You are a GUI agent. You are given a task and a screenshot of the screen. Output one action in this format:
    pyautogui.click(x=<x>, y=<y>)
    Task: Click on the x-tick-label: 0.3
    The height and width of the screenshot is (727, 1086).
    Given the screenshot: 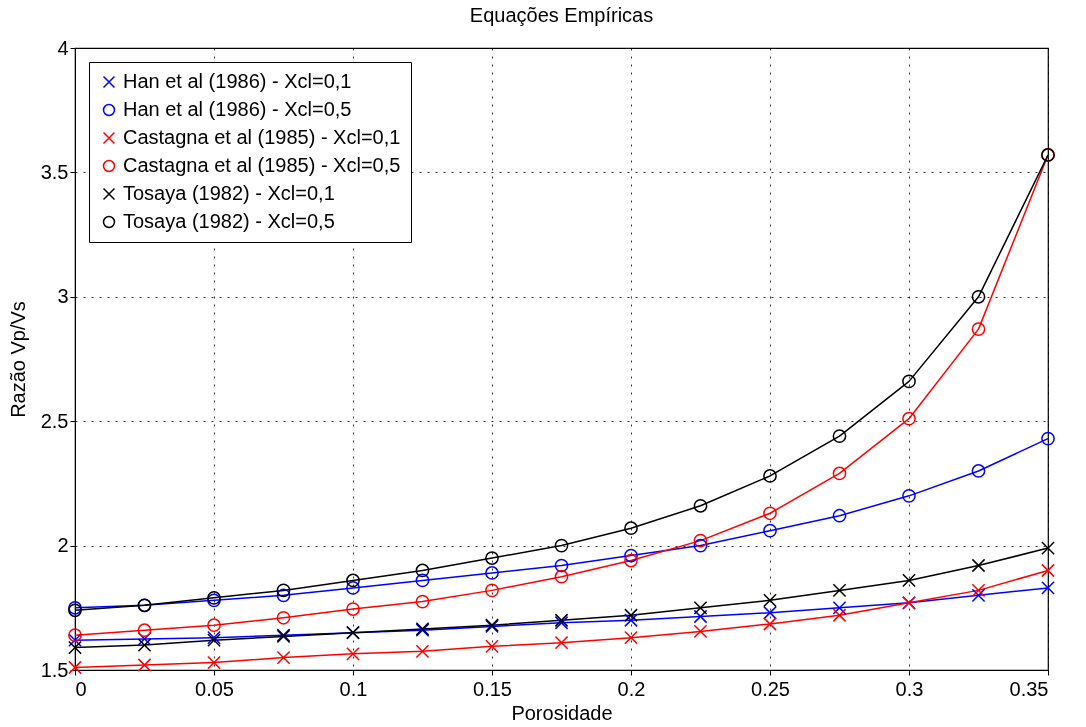 What is the action you would take?
    pyautogui.click(x=909, y=688)
    